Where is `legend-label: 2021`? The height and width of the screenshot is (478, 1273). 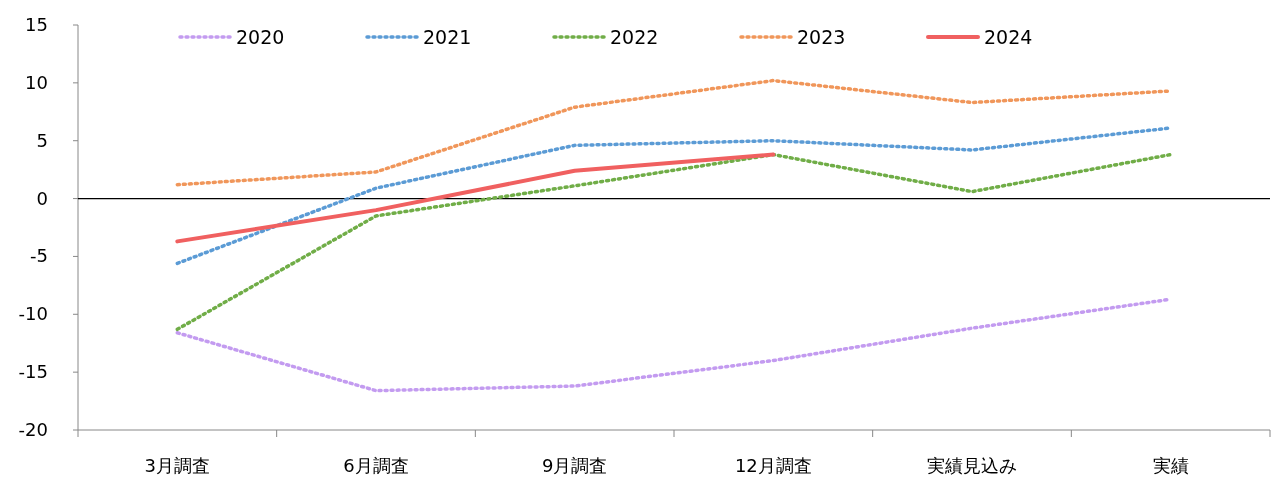
legend-label: 2021 is located at coordinates (447, 37).